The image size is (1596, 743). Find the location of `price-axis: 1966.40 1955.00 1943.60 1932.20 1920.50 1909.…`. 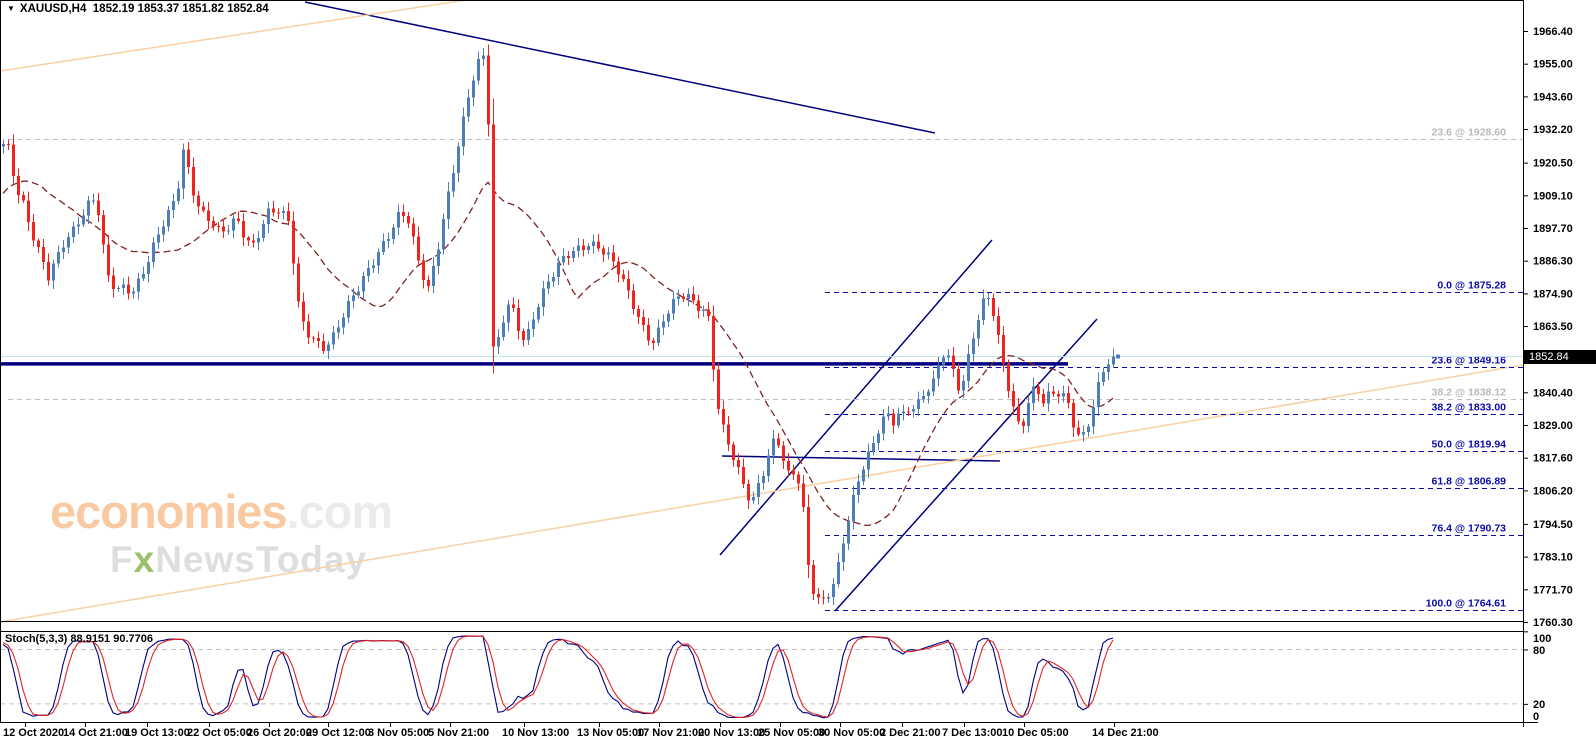

price-axis: 1966.40 1955.00 1943.60 1932.20 1920.50 1909.… is located at coordinates (1548, 374).